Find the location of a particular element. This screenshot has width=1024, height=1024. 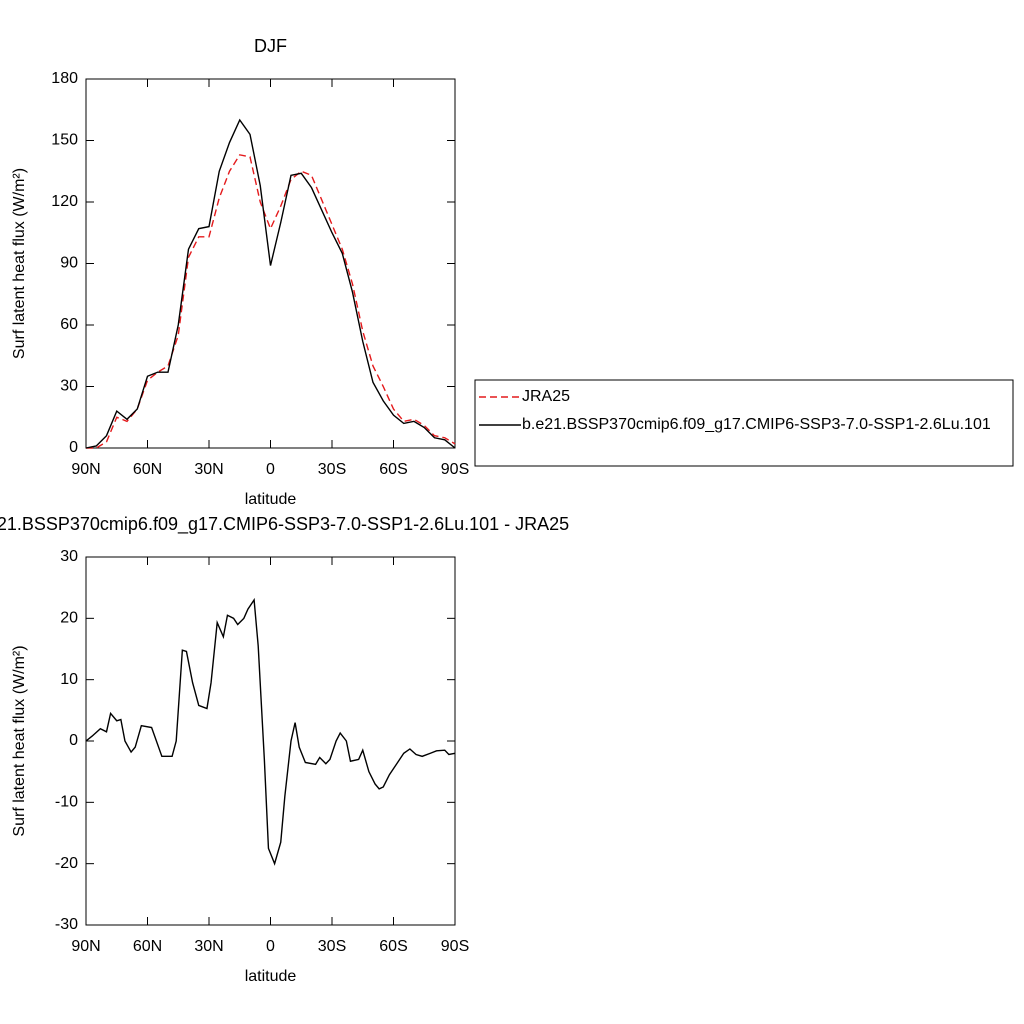

y-tick-label: -20 is located at coordinates (66, 863).